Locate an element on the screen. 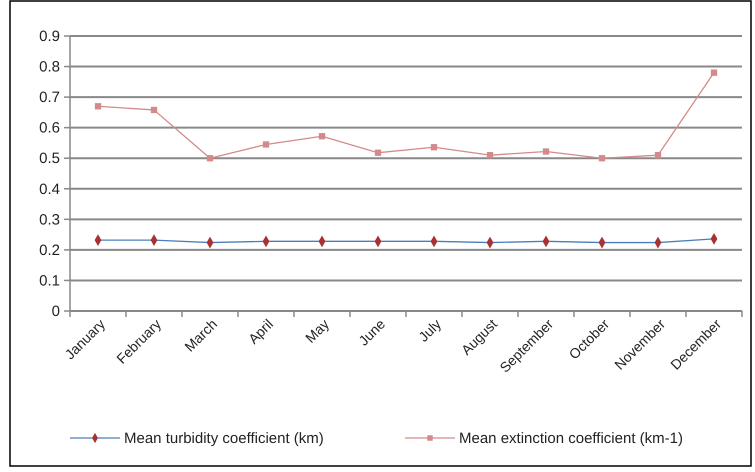  y-tick-label: 0.2 is located at coordinates (49, 250).